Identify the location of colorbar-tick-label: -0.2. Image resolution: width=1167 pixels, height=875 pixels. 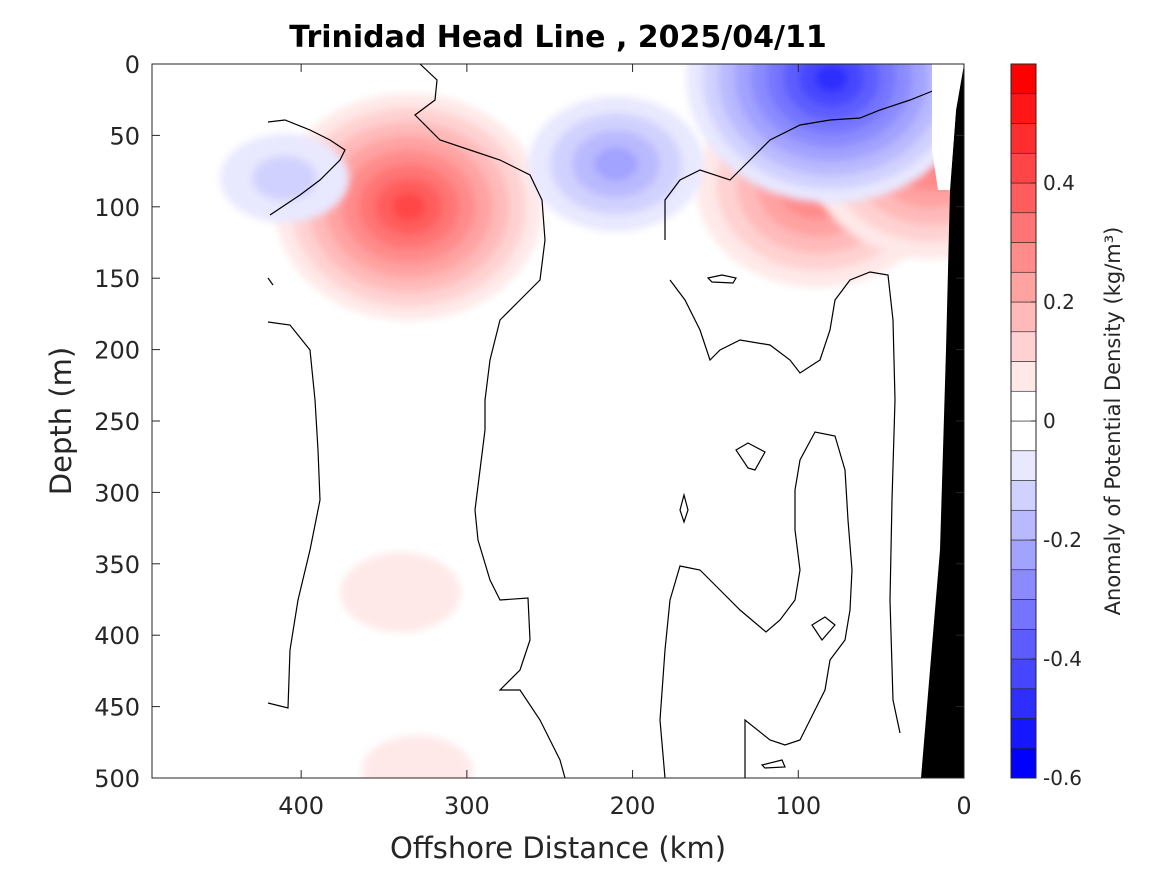
(1062, 540).